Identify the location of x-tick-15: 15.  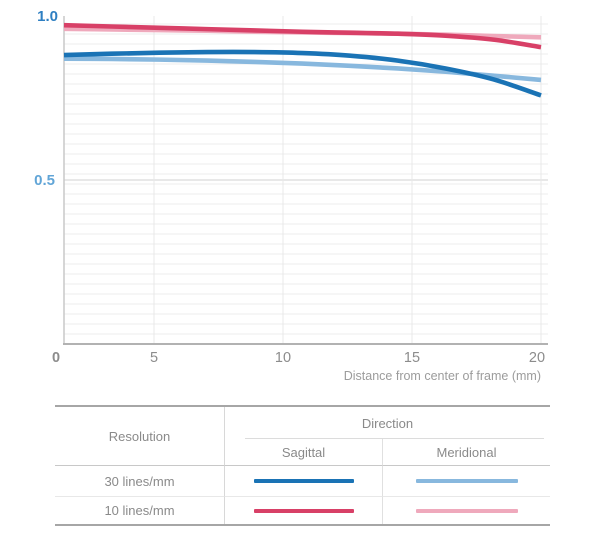
(412, 358).